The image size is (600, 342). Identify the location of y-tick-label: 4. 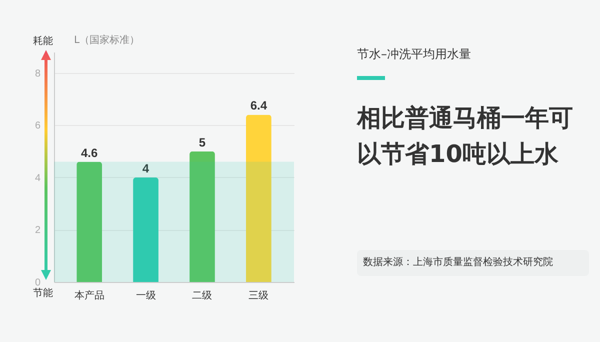
(37, 178).